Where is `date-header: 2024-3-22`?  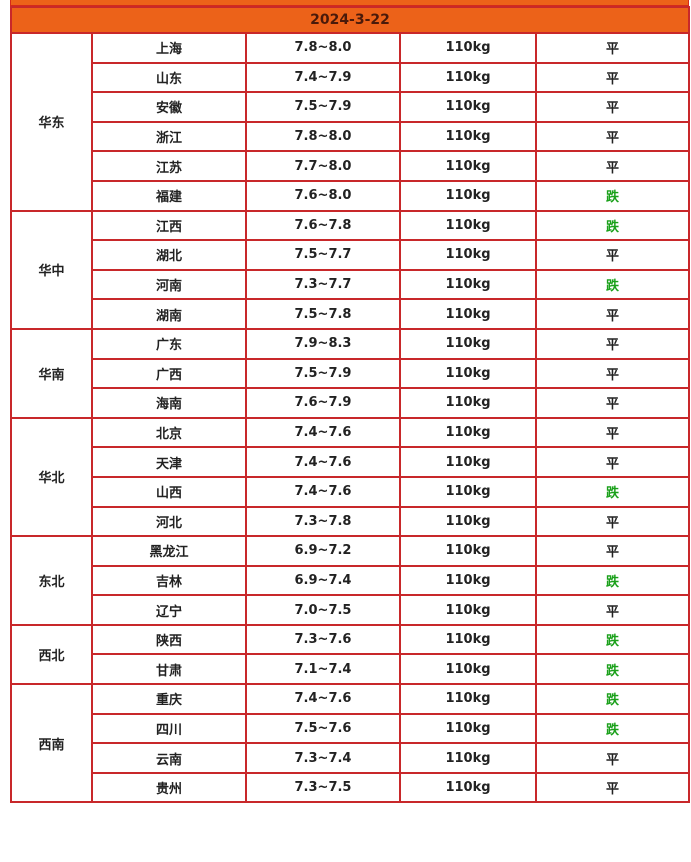
date-header: 2024-3-22 is located at coordinates (350, 20).